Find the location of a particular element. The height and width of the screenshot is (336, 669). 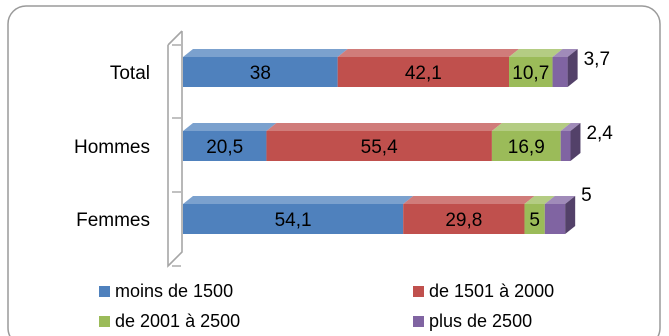

data-label-total-3: 3,7 is located at coordinates (597, 59).